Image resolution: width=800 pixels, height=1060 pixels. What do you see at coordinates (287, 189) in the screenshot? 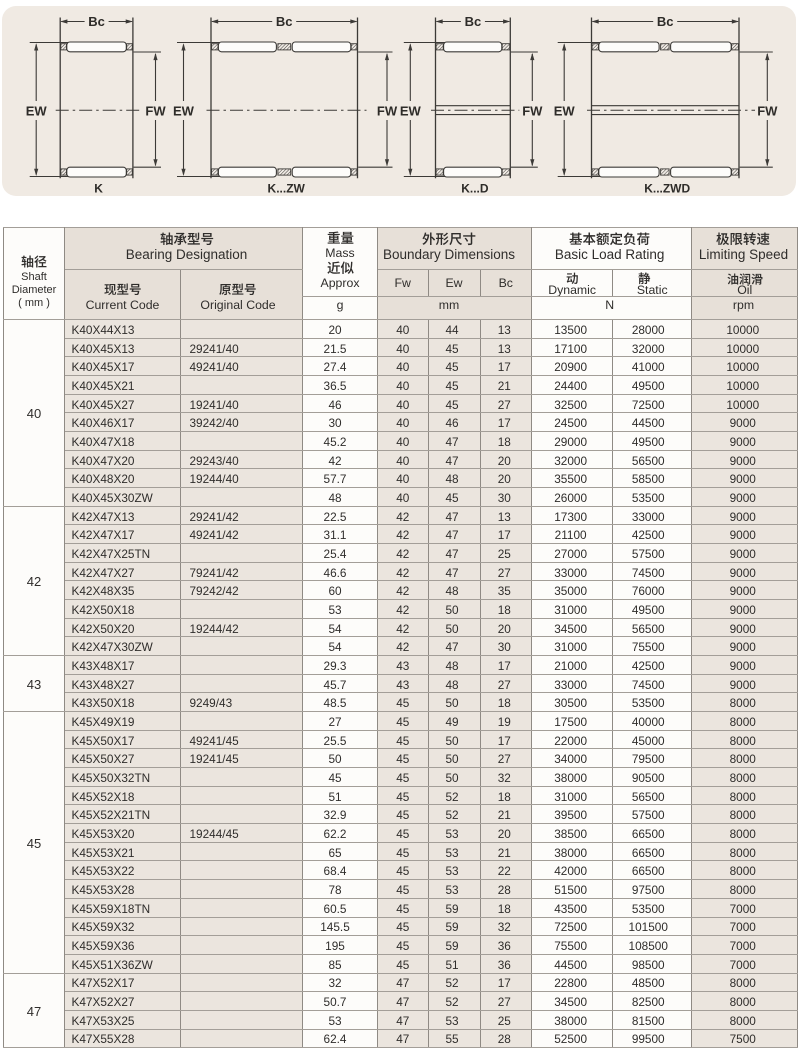
I see `svg-text: K...ZW` at bounding box center [287, 189].